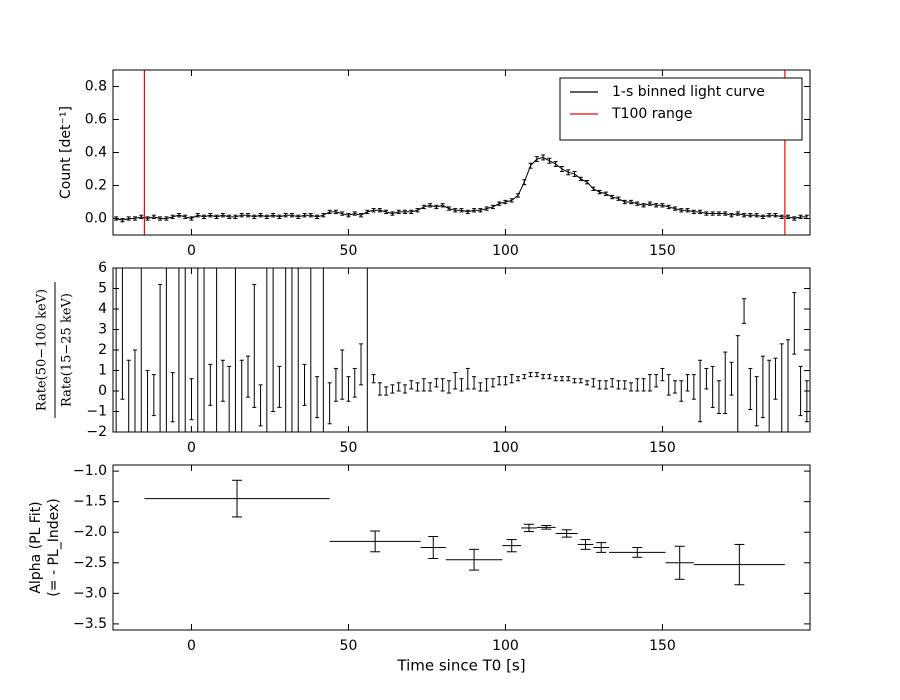 Image resolution: width=900 pixels, height=700 pixels. I want to click on x-tick-label: 0, so click(191, 646).